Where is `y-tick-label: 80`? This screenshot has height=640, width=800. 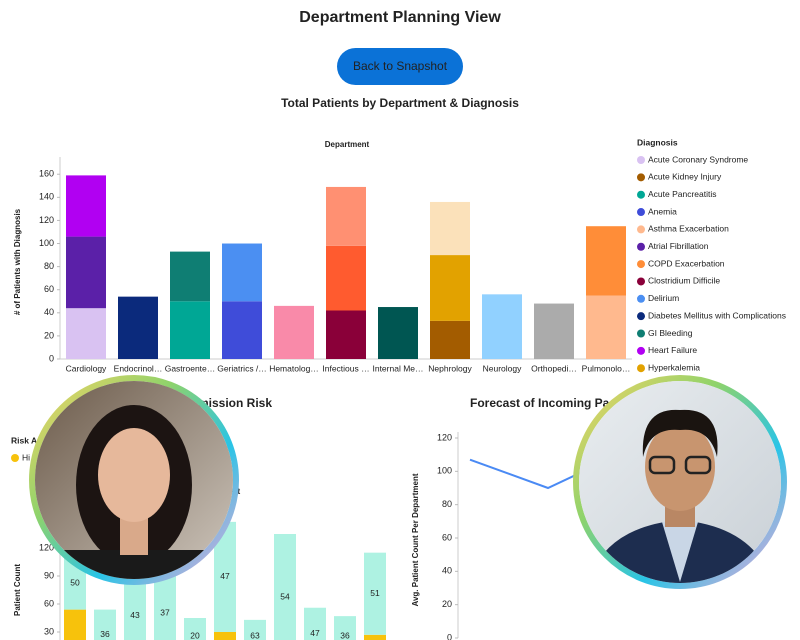
y-tick-label: 80 is located at coordinates (447, 504).